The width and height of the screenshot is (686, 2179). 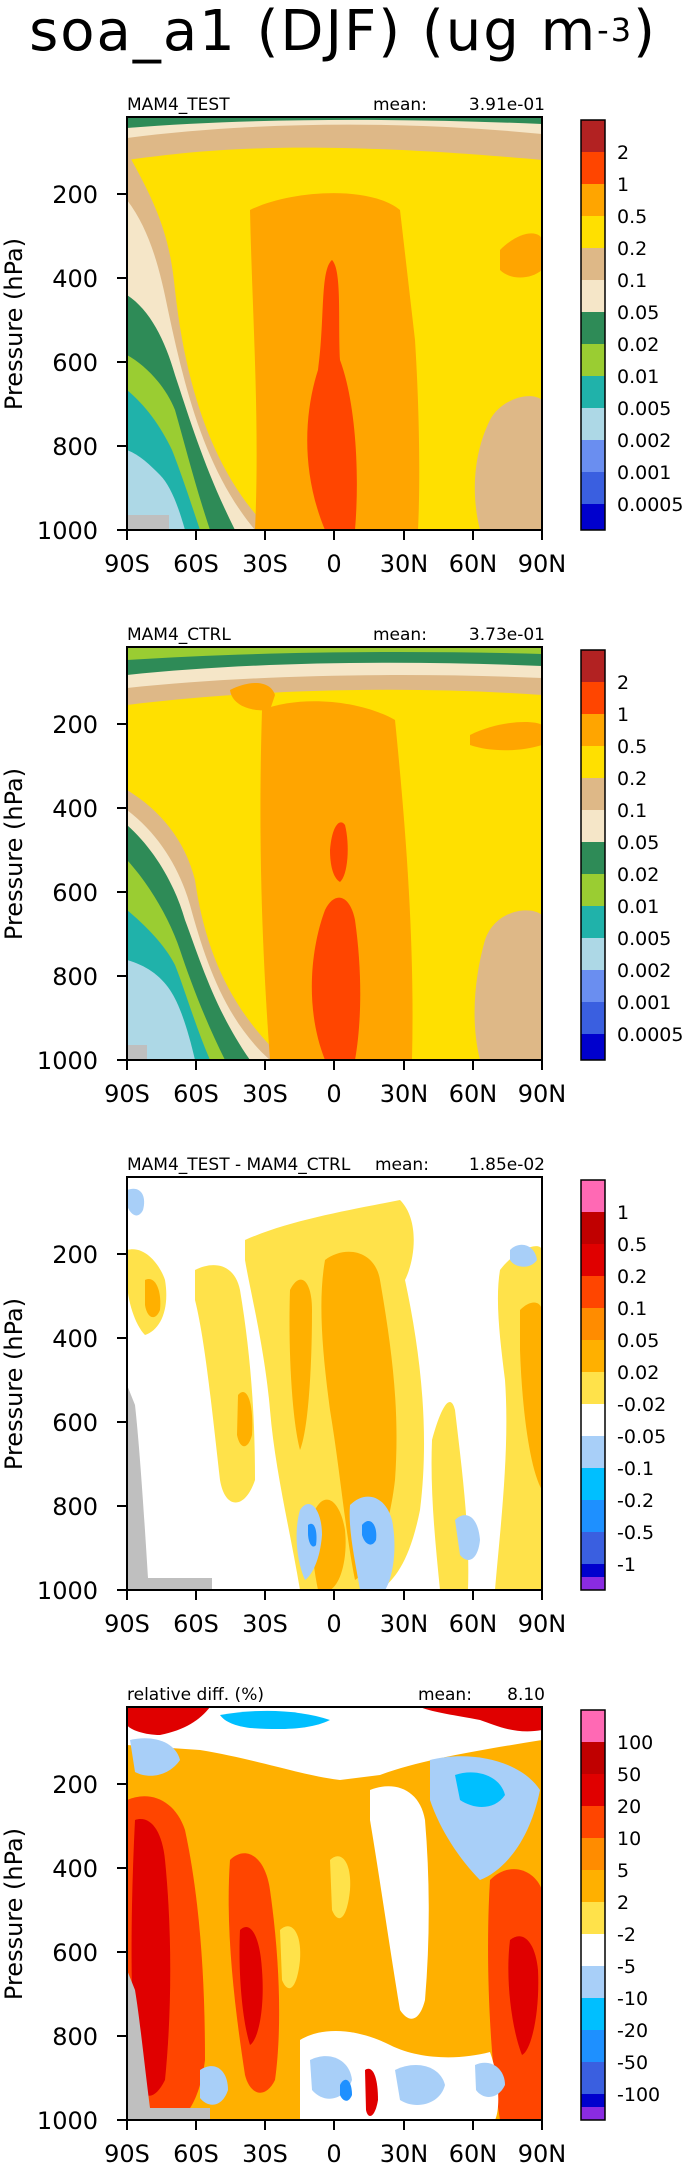 I want to click on mean-value: 3.91e-01, so click(x=507, y=105).